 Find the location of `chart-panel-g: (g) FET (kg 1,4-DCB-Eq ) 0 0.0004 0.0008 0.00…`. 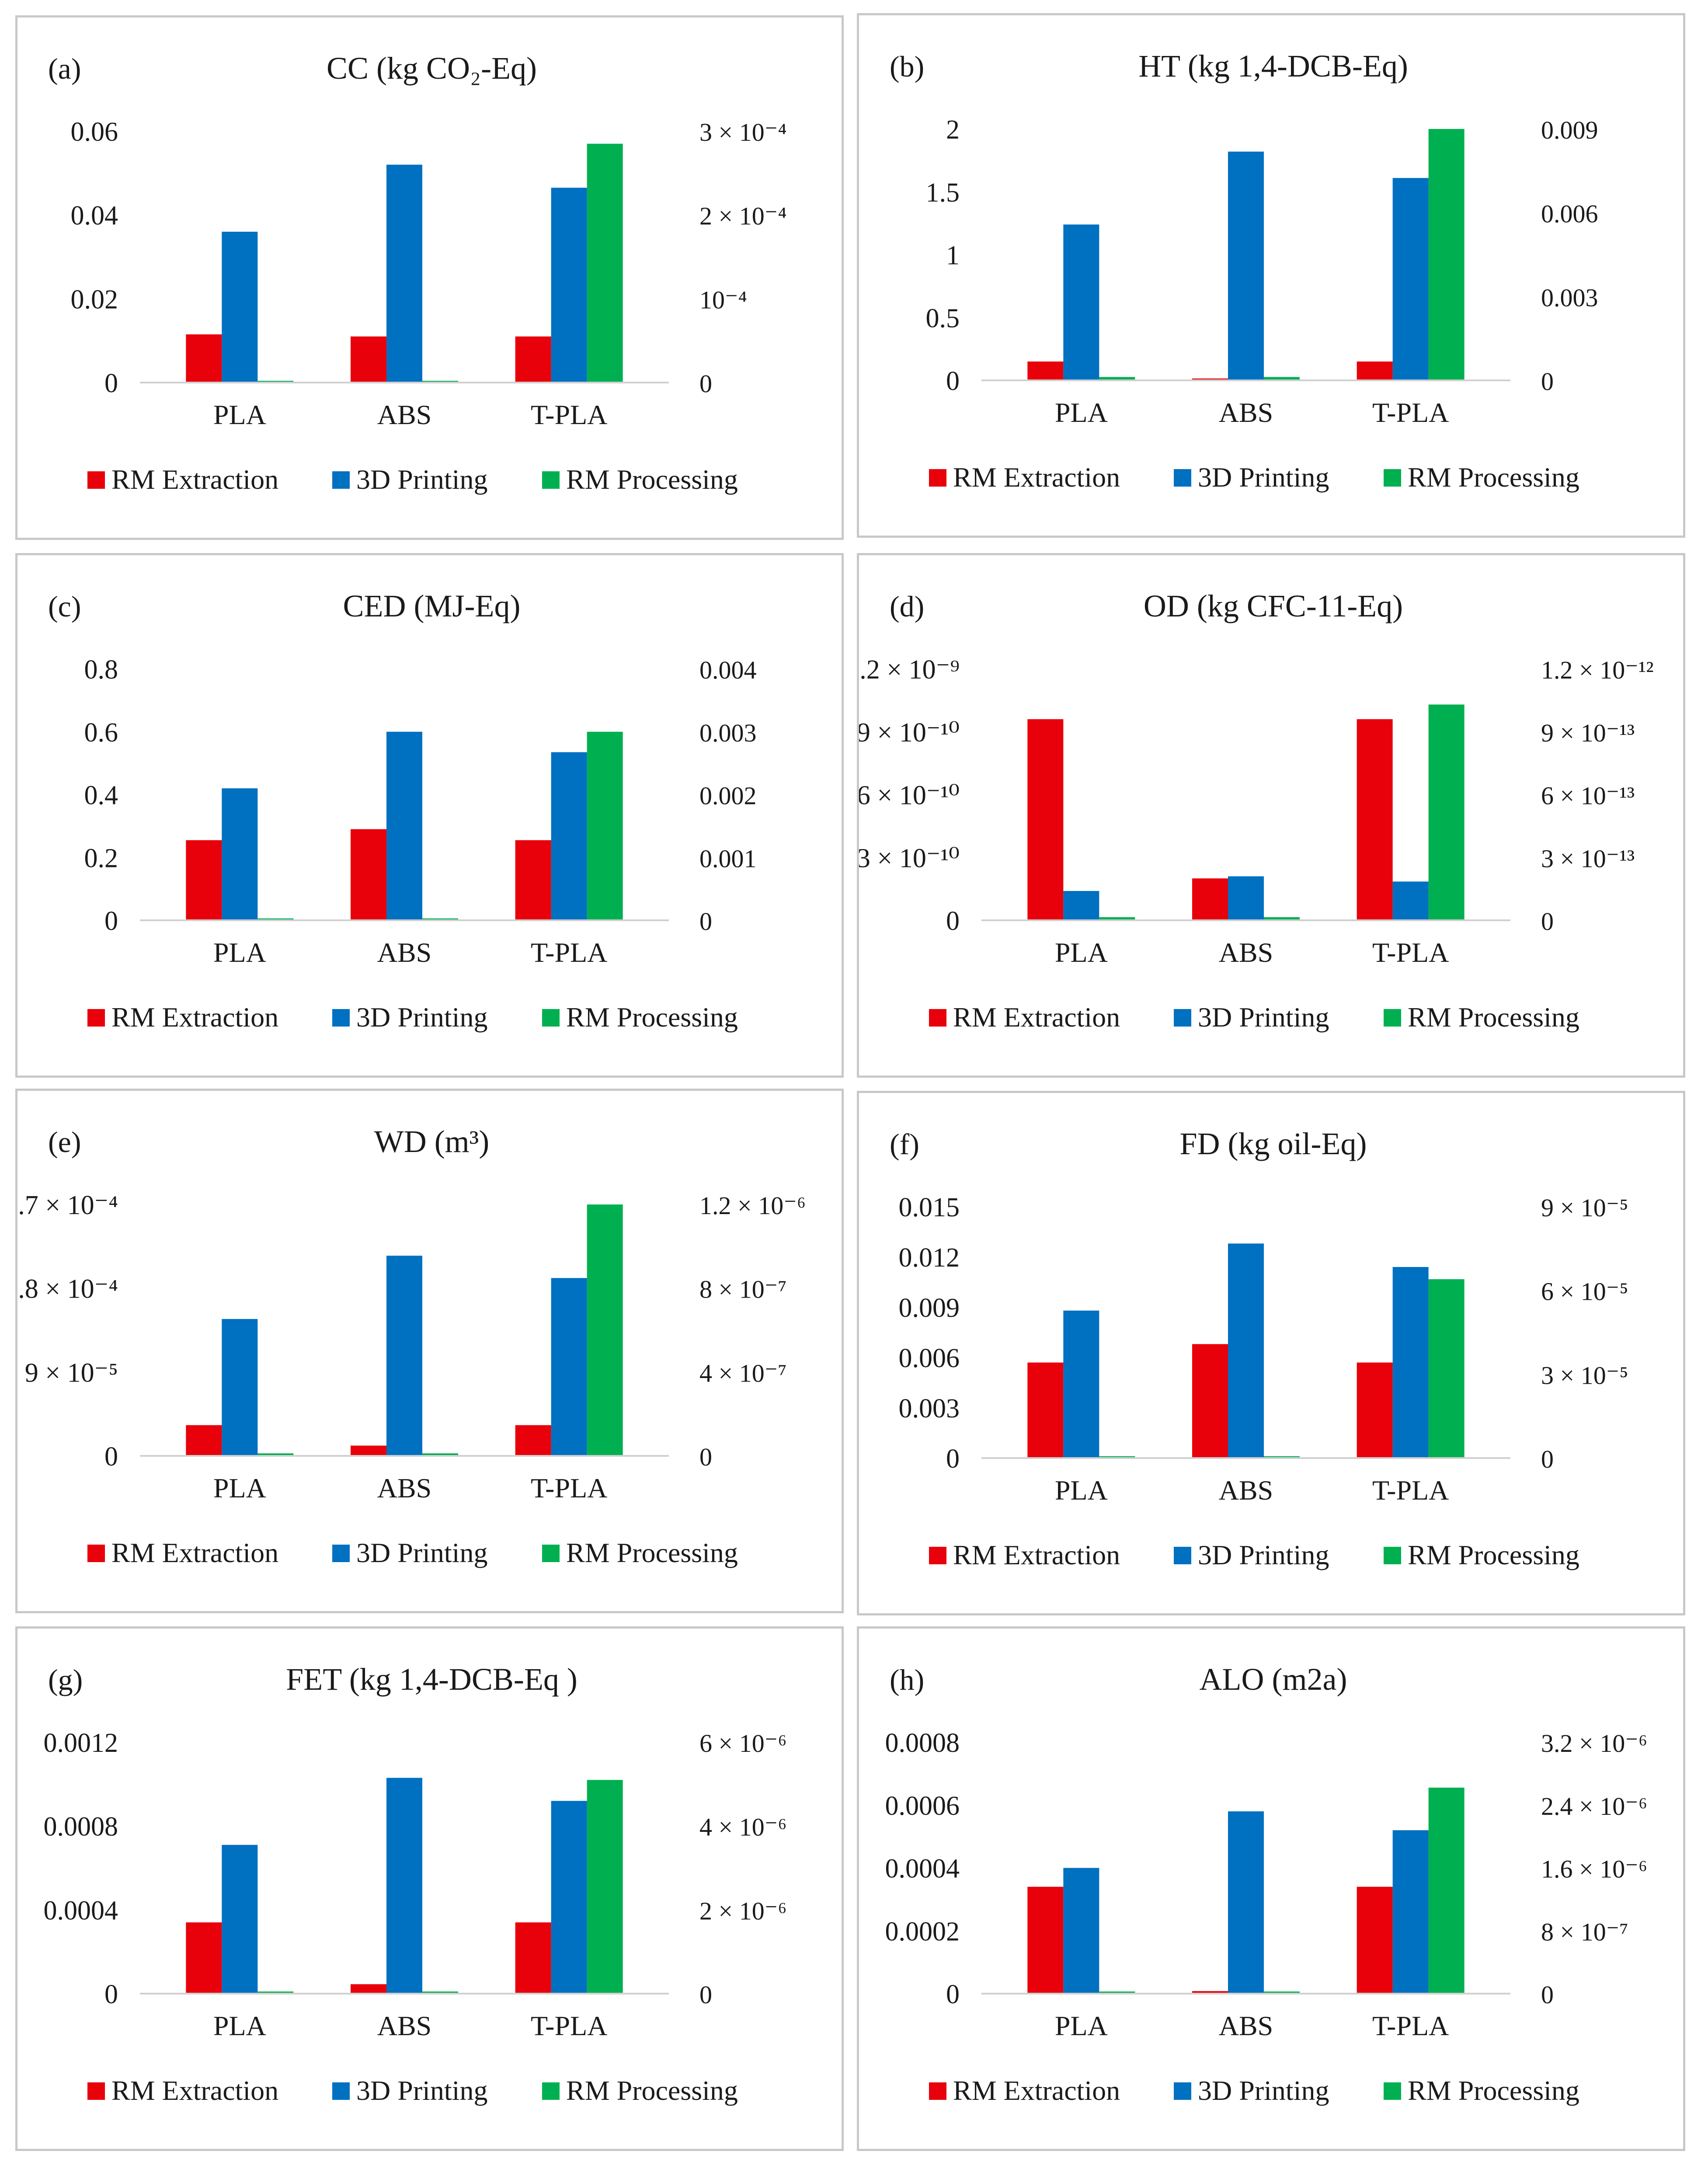

chart-panel-g: (g) FET (kg 1,4-DCB-Eq ) 0 0.0004 0.0008 0.00… is located at coordinates (429, 1889).